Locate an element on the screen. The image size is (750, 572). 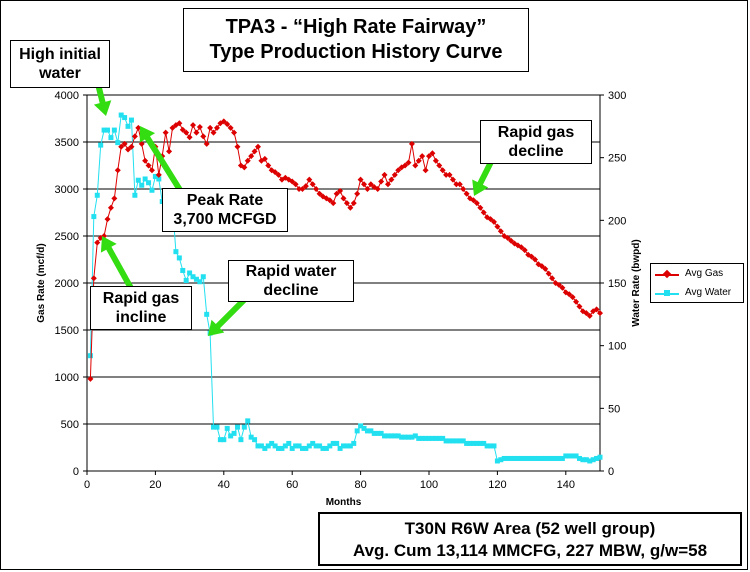
callout-high-initial-water: High initial water is located at coordinates (60, 64).